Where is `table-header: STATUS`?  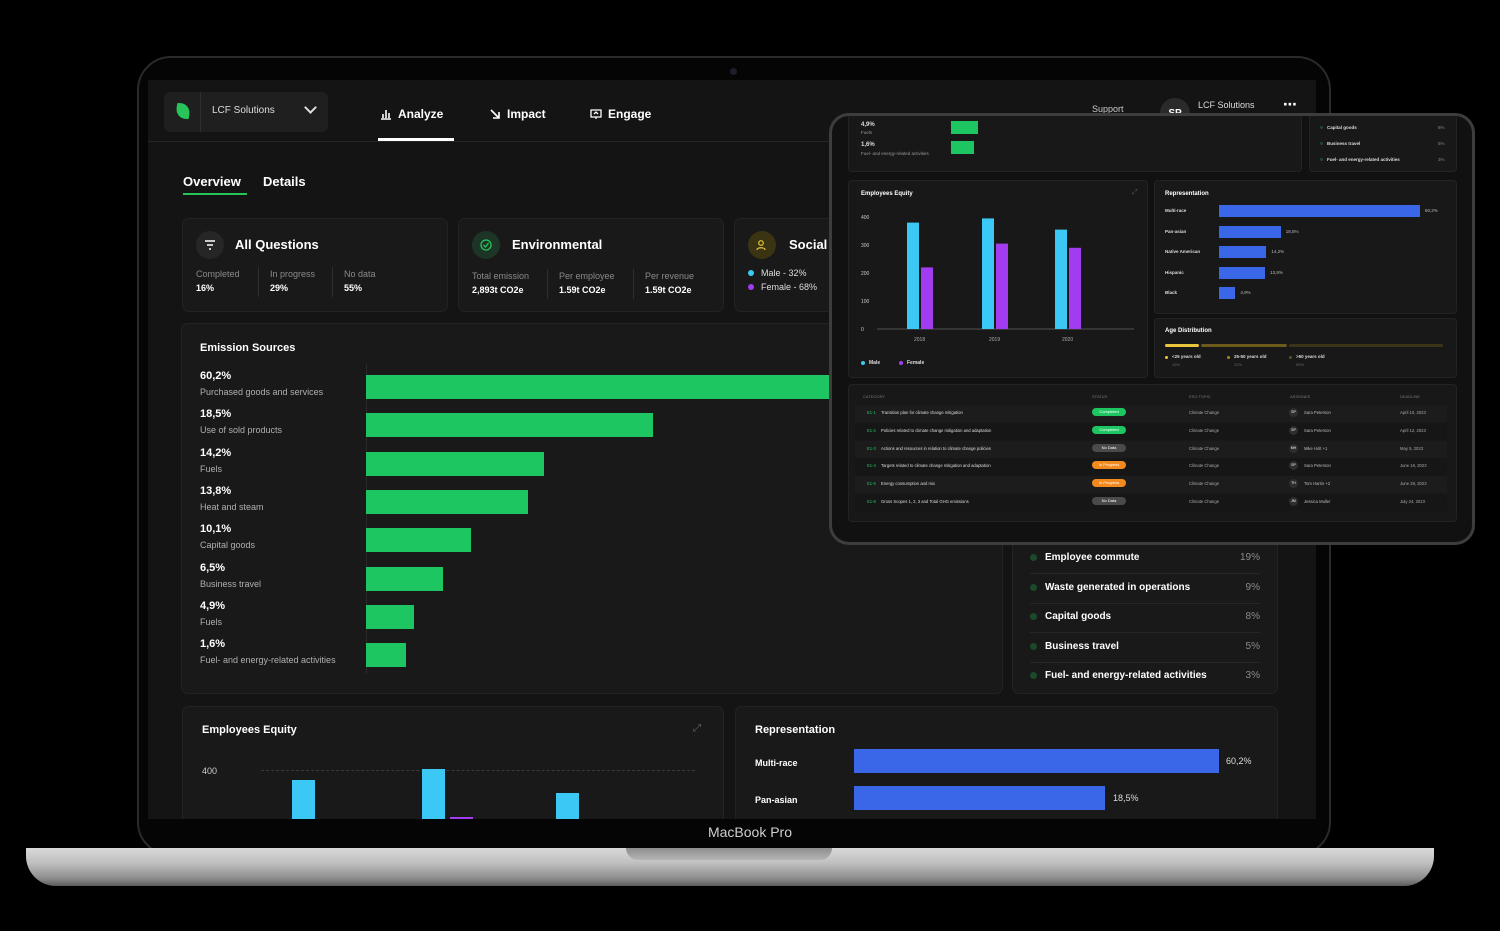 table-header: STATUS is located at coordinates (1100, 396).